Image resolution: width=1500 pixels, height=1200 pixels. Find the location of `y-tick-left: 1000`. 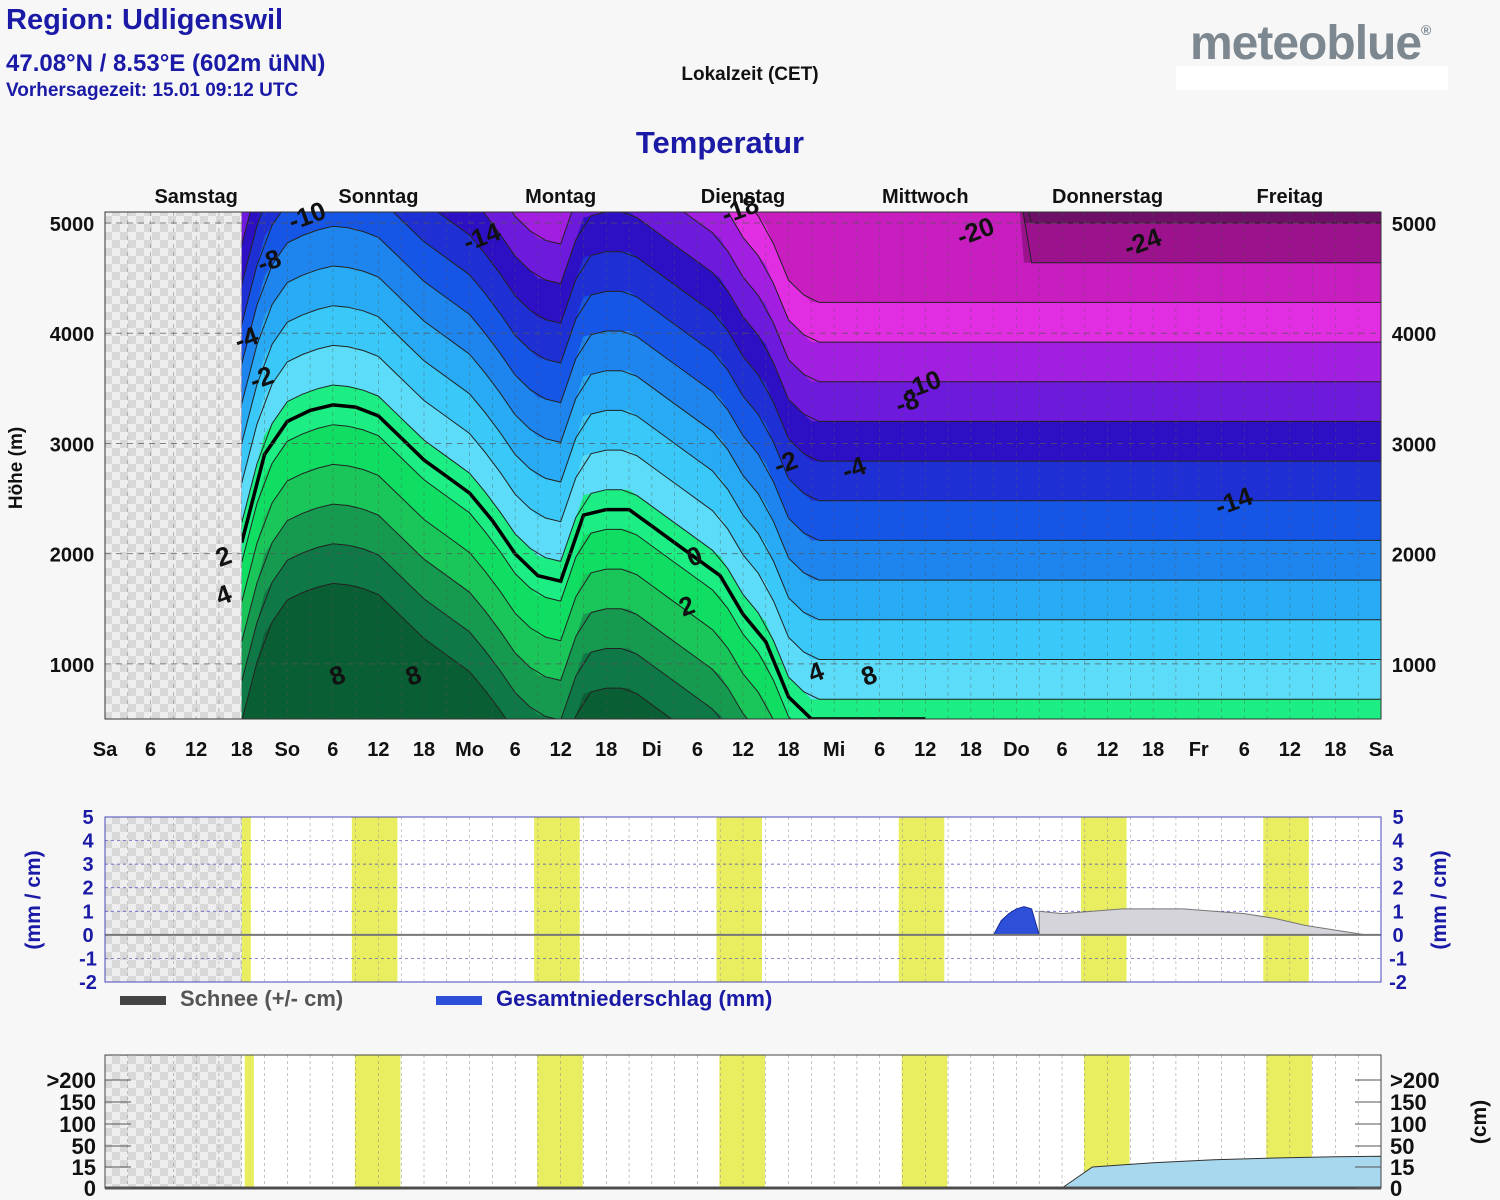

y-tick-left: 1000 is located at coordinates (72, 666).